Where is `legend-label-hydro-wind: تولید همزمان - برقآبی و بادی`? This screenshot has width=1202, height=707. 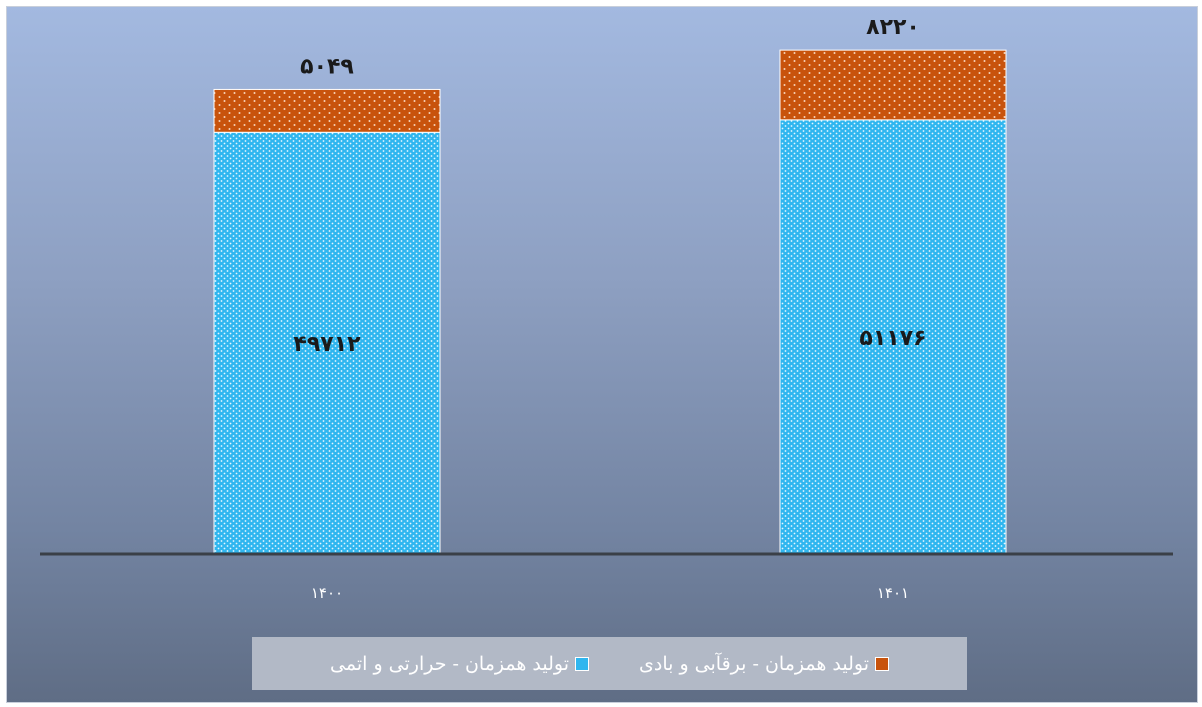
legend-label-hydro-wind: تولید همزمان - برقآبی و بادی is located at coordinates (754, 663).